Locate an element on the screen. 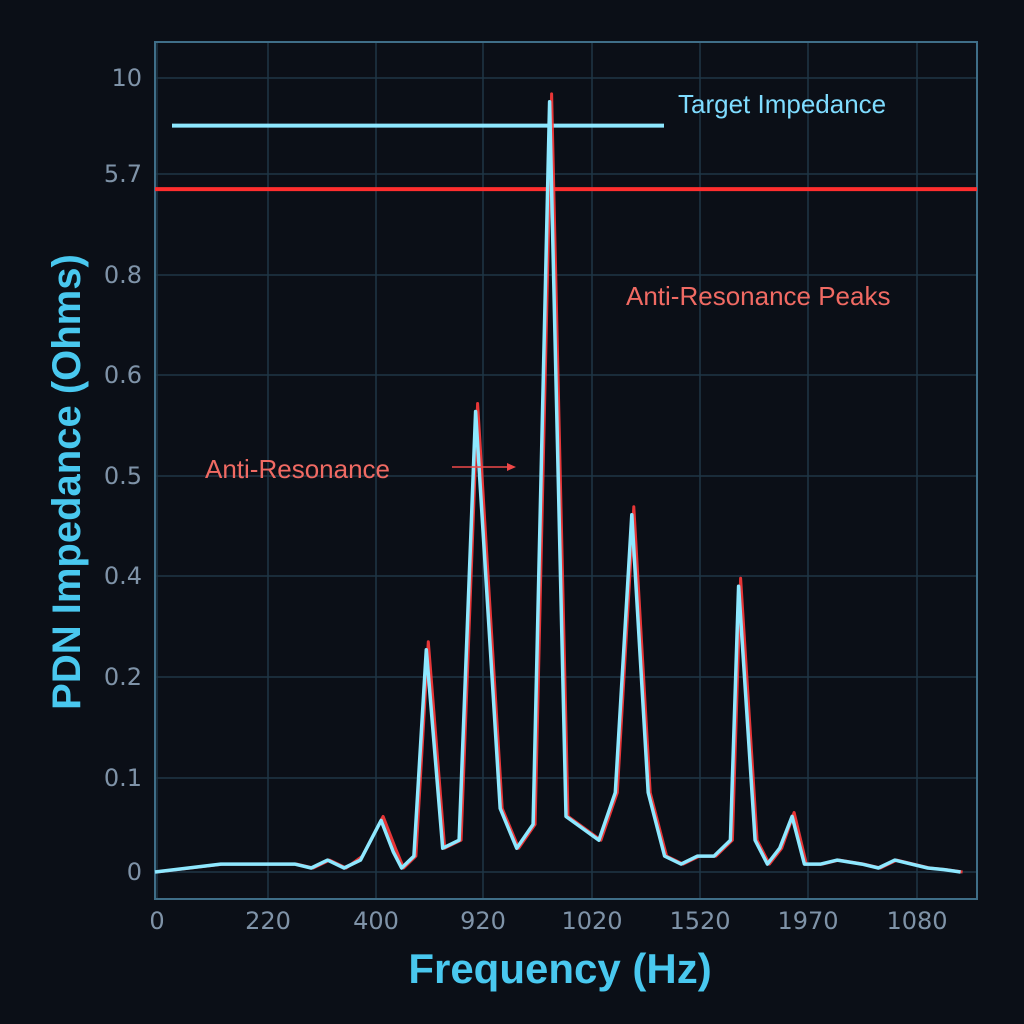  y-tick-labels: 0 0.1 0.2 0.4 0.5 0.6 0.8 5.7 10 is located at coordinates (123, 475).